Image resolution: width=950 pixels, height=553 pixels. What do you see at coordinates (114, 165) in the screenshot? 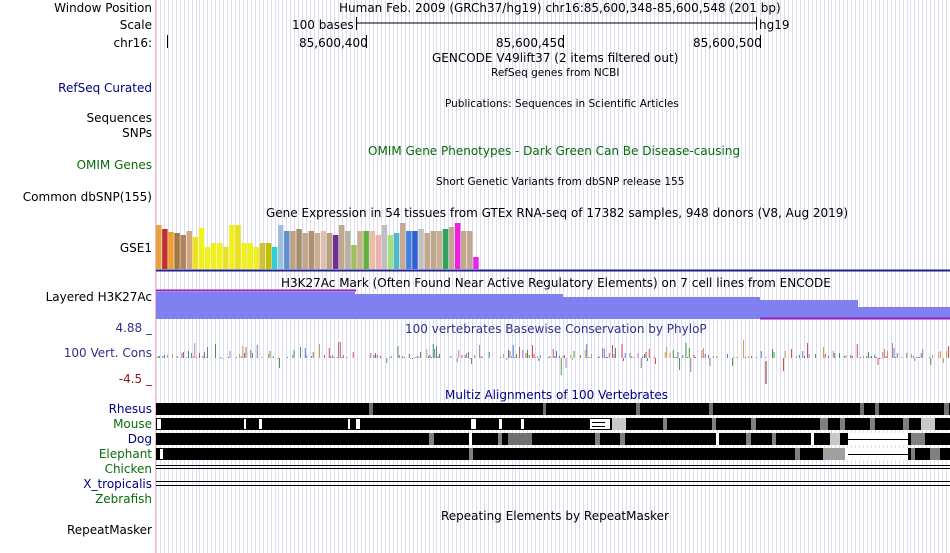
I see `omim-track-label: OMIM Genes` at bounding box center [114, 165].